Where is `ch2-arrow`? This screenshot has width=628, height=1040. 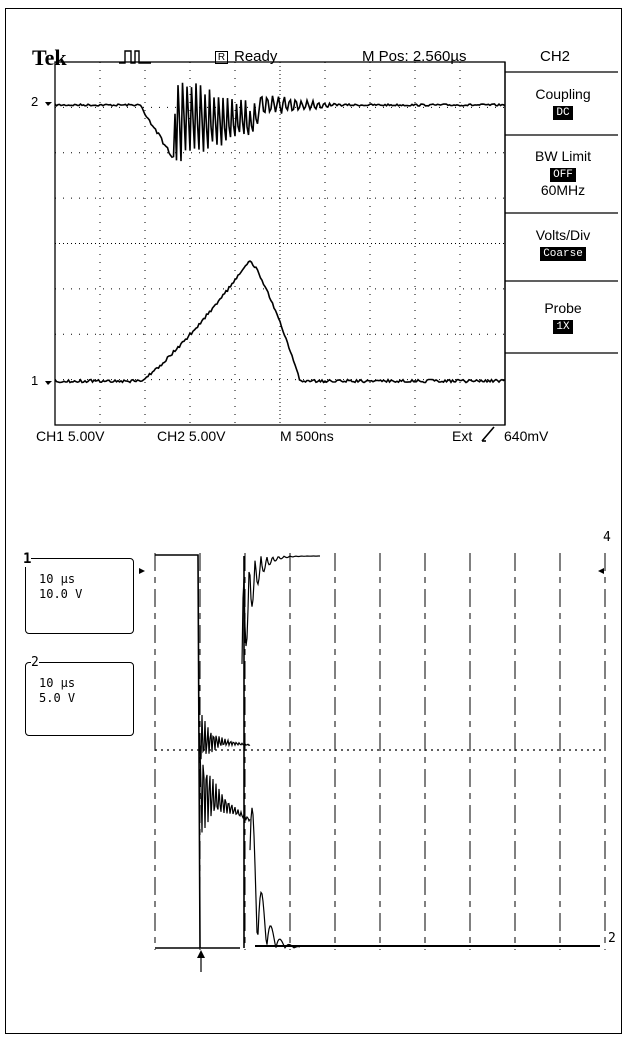 ch2-arrow is located at coordinates (48, 104).